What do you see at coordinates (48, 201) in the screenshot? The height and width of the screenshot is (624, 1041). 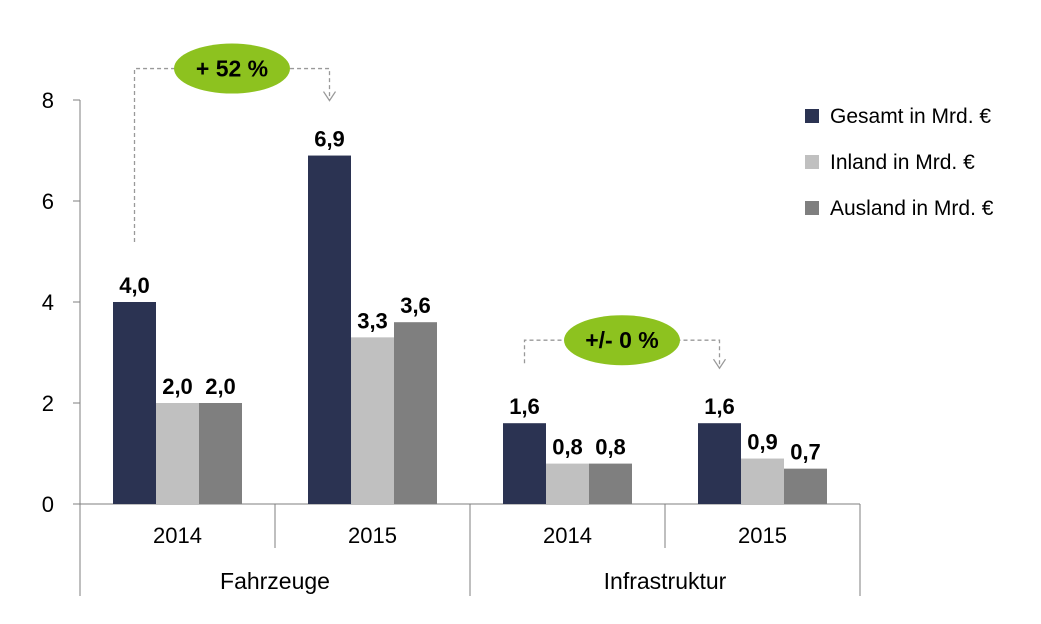 I see `y-tick-label: 6` at bounding box center [48, 201].